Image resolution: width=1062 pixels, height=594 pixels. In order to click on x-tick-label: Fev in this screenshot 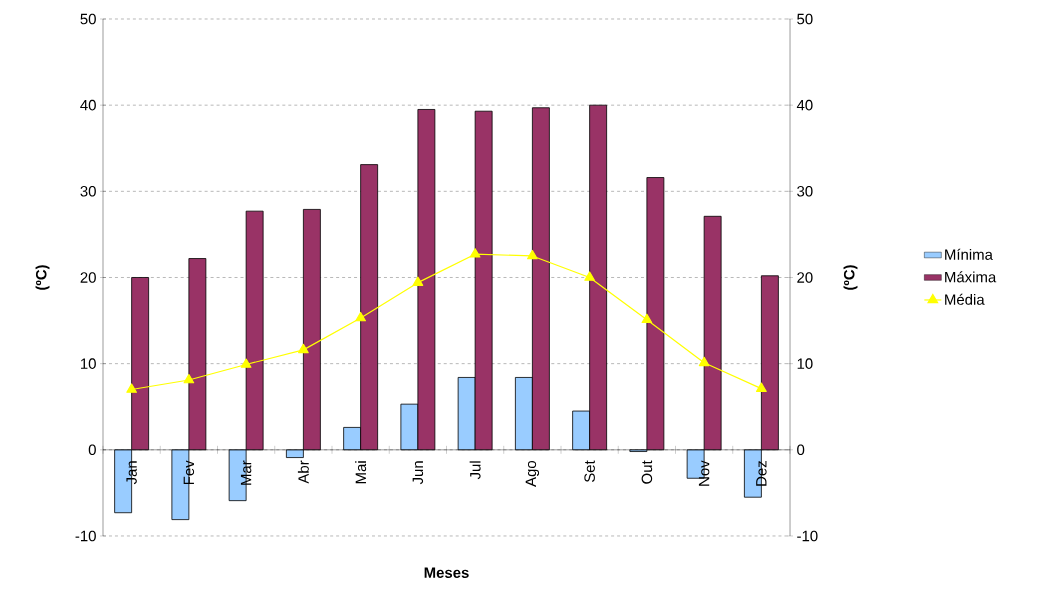, I will do `click(189, 472)`.